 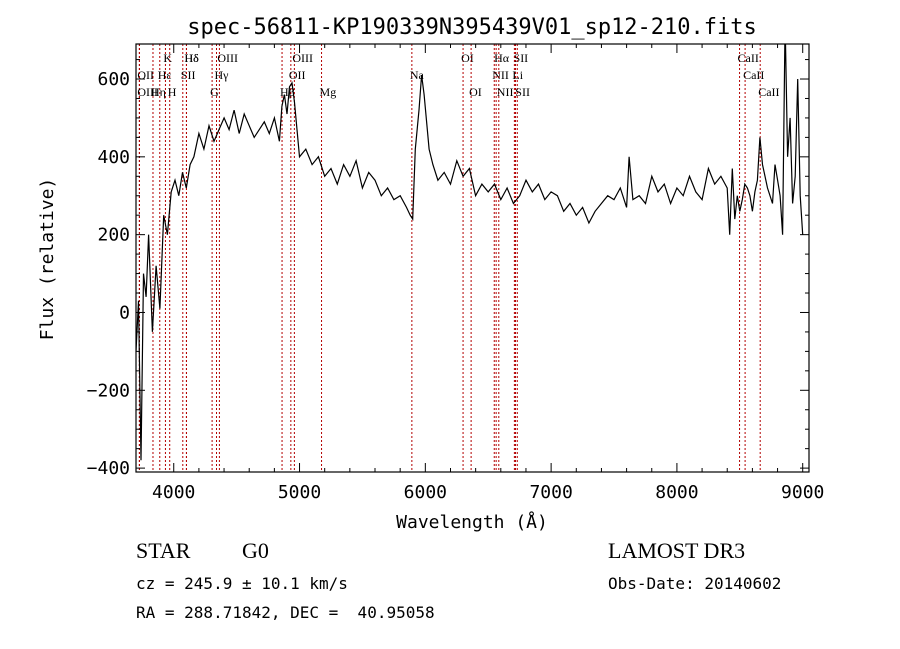 I want to click on redshift-velocity: cz = 245.9 ± 10.1 km/s, so click(x=242, y=583).